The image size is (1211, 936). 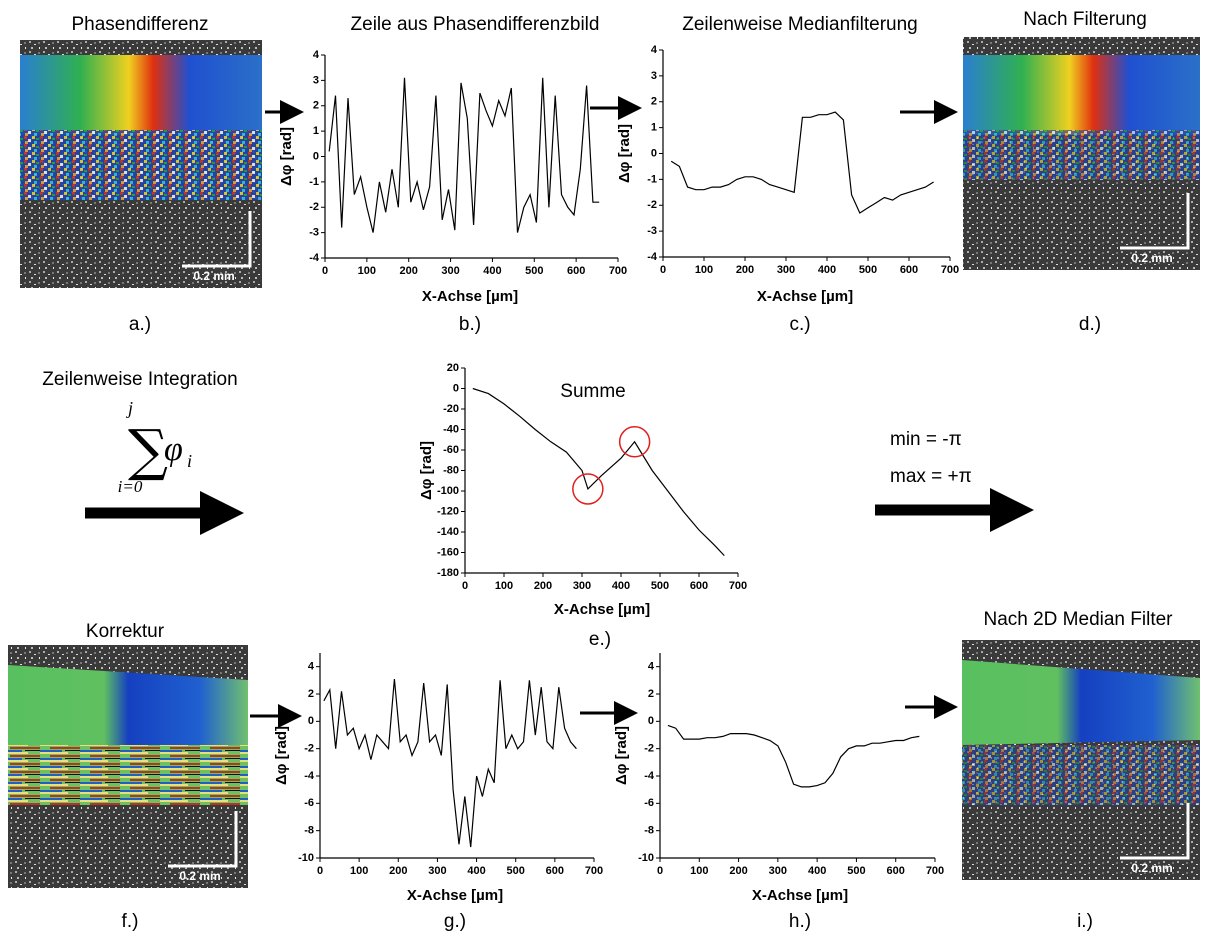 What do you see at coordinates (451, 470) in the screenshot?
I see `y-tick-label: -80` at bounding box center [451, 470].